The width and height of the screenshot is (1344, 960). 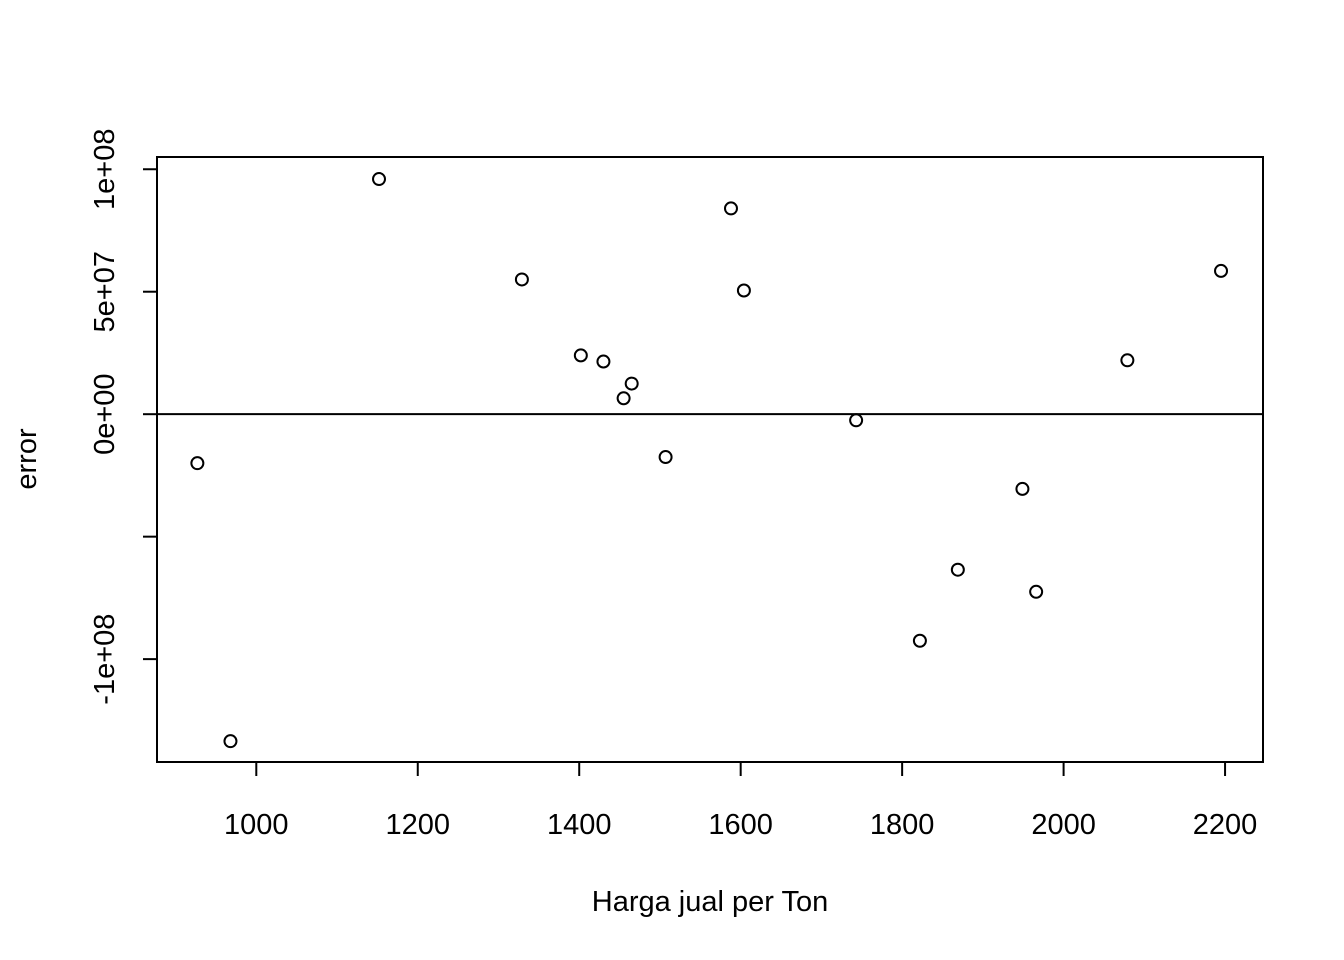 I want to click on y-axis: -1e+08 0e+00 5e+07 1e+08, so click(x=123, y=417).